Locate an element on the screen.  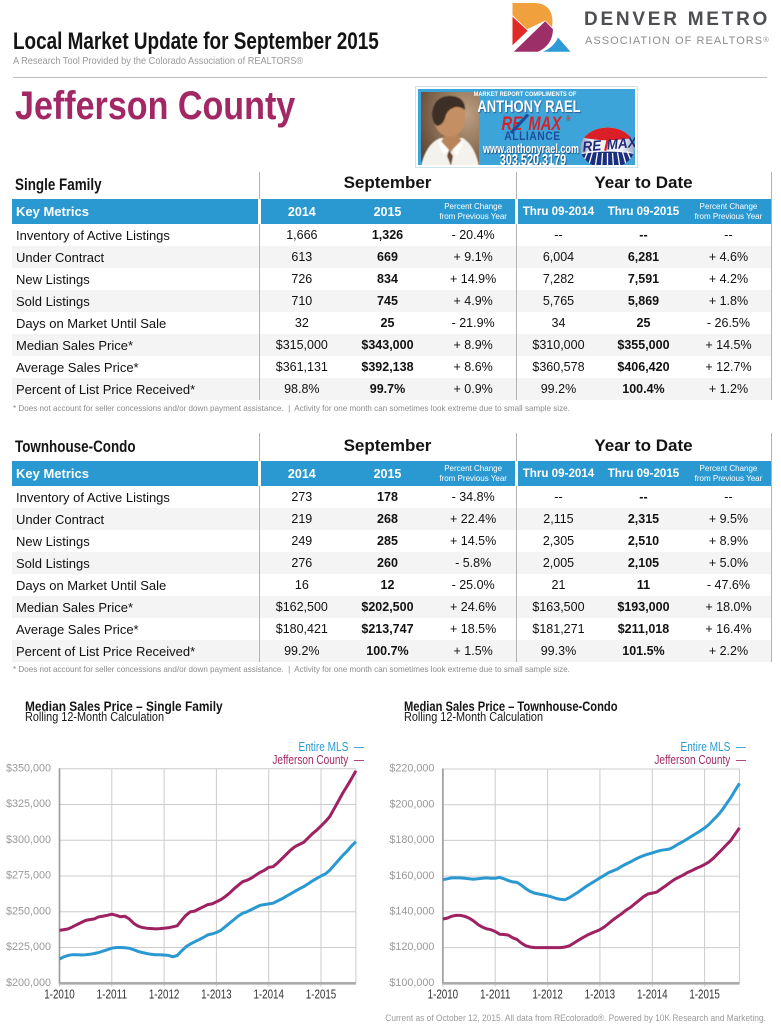
svg-text: $140,000 is located at coordinates (411, 912).